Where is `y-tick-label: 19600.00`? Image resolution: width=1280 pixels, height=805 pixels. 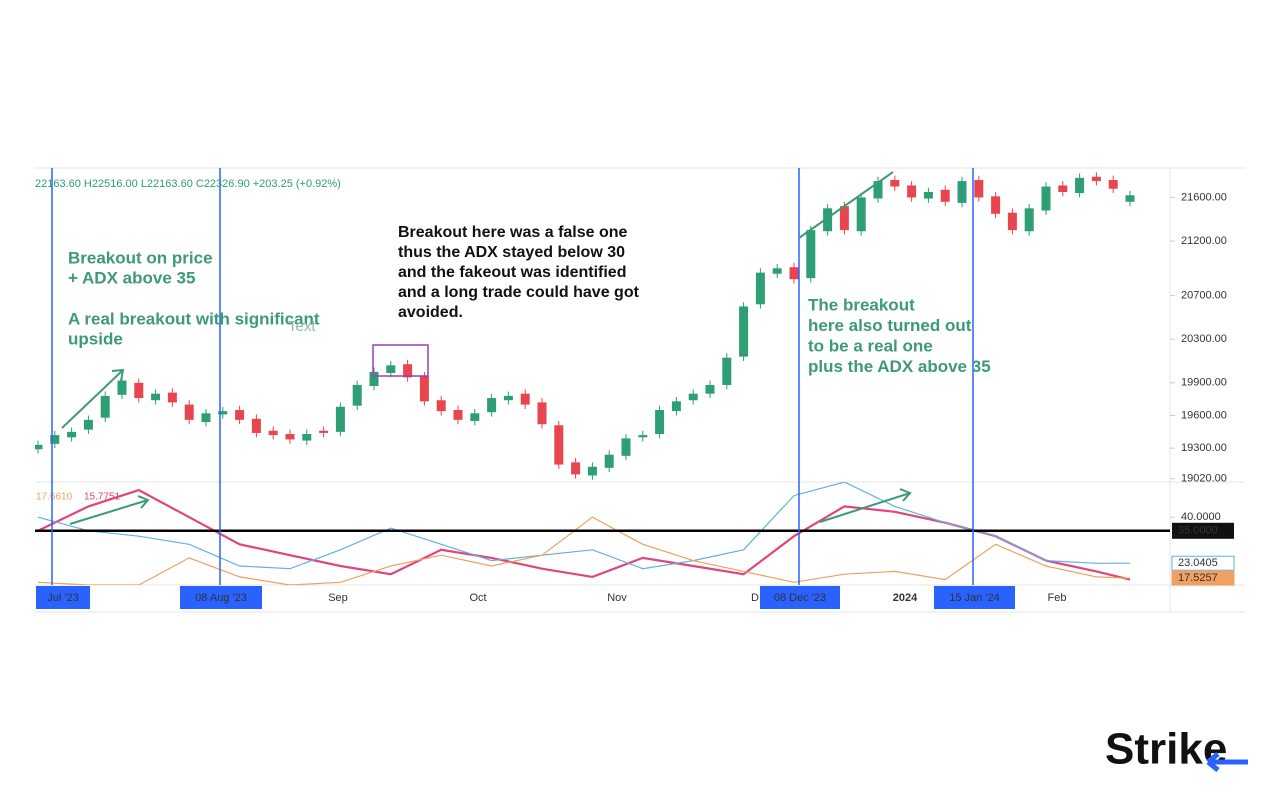 y-tick-label: 19600.00 is located at coordinates (1204, 415).